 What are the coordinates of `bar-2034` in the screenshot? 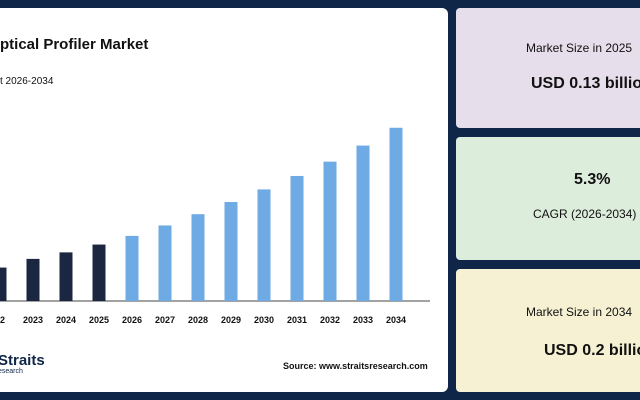 It's located at (396, 214).